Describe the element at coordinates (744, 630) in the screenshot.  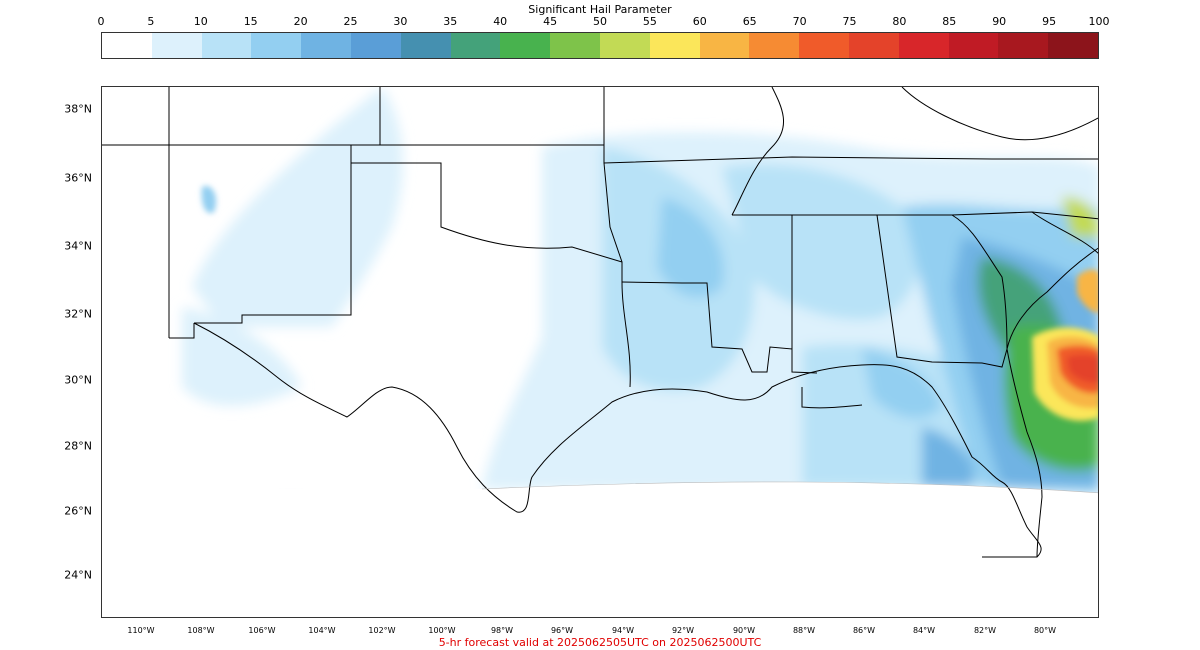
I see `lon-label-90w: 90°W` at that location.